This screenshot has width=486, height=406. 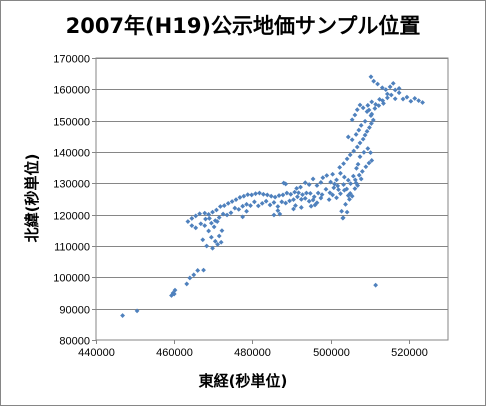 I want to click on y-tick-label: 130000, so click(x=71, y=185).